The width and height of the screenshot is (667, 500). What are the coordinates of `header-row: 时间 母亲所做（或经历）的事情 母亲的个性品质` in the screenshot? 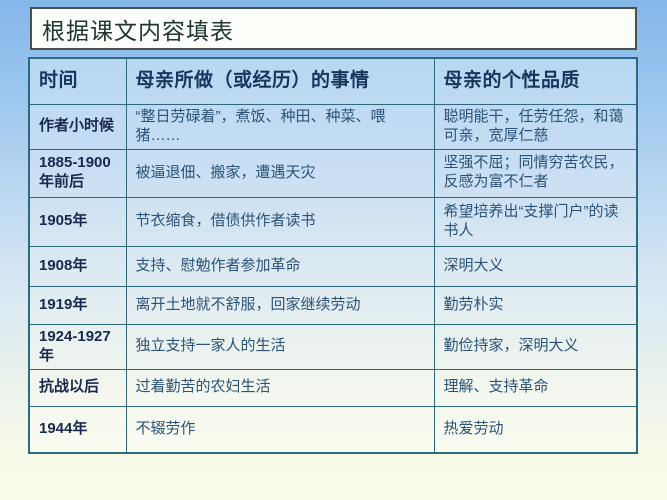 It's located at (333, 81).